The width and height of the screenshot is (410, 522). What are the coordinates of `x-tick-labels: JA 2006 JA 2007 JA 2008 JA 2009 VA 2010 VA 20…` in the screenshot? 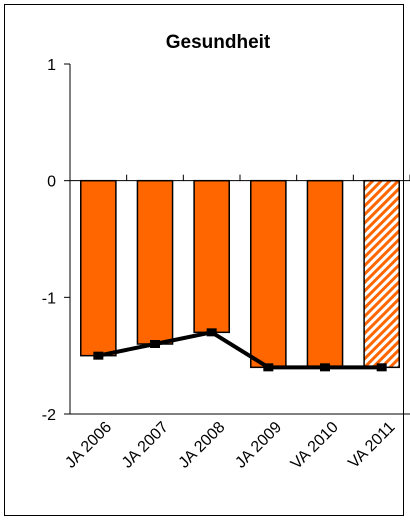 It's located at (230, 446).